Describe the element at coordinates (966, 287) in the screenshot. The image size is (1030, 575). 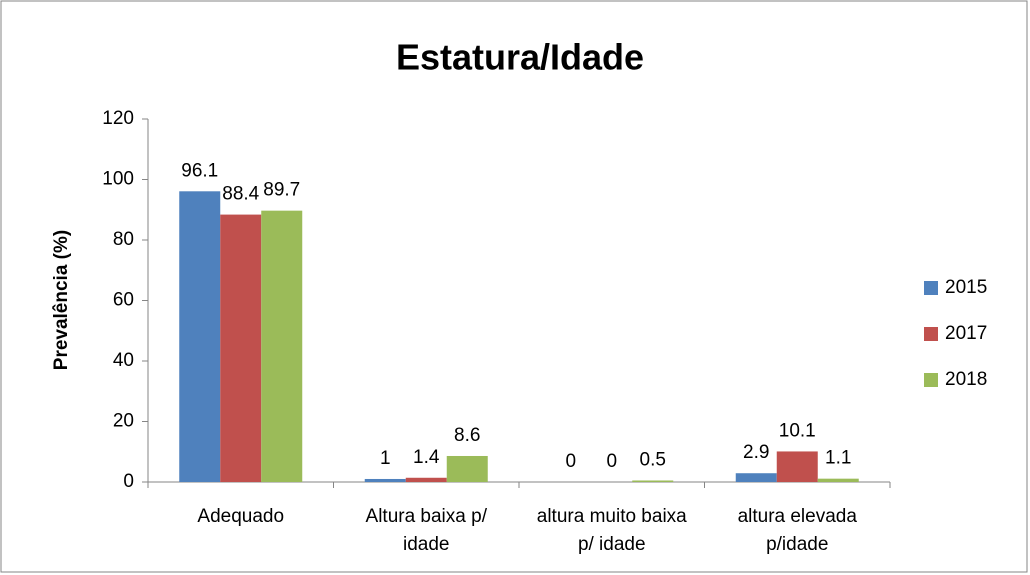
I see `legend-label: 2015` at that location.